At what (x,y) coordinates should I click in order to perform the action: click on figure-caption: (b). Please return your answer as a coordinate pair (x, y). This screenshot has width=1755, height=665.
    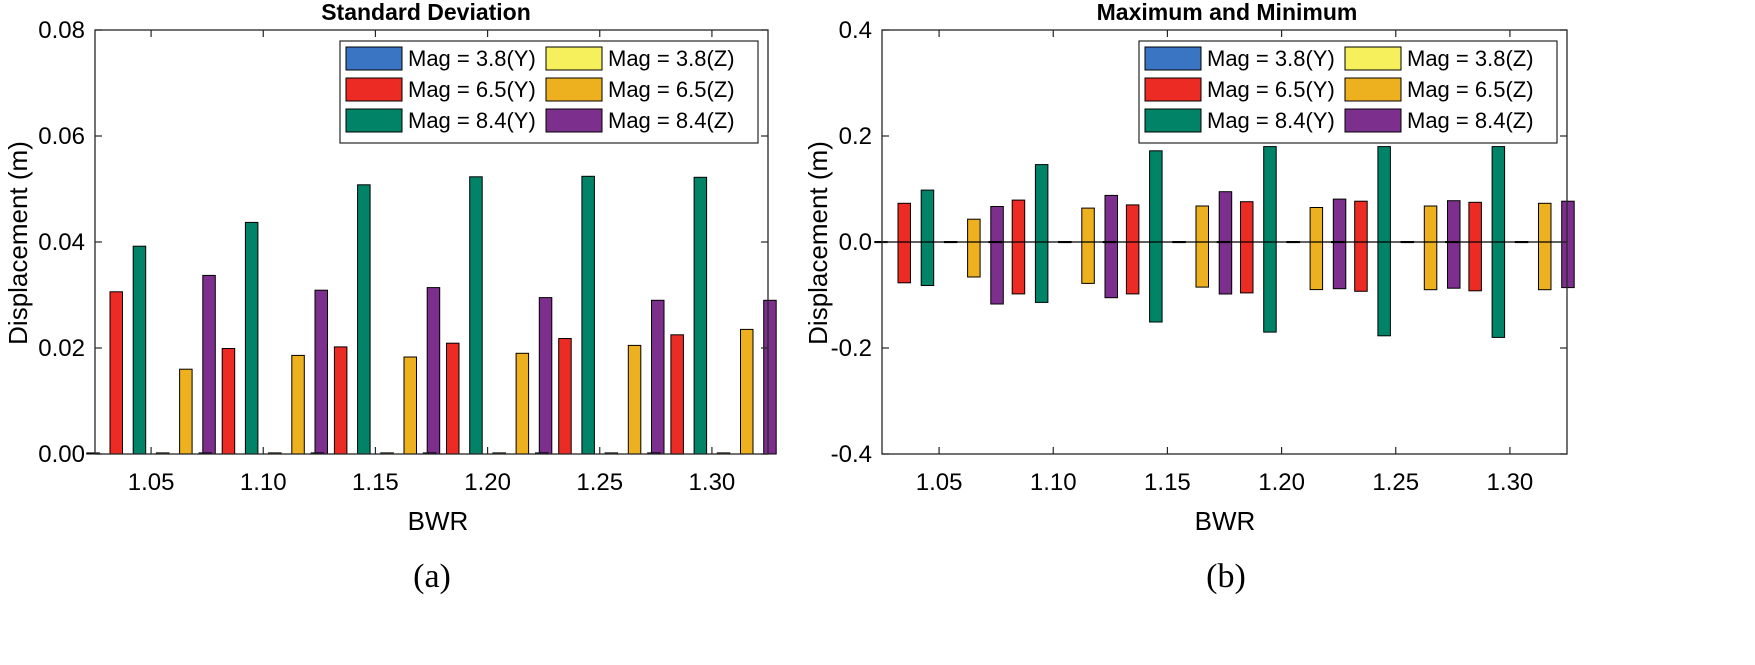
    Looking at the image, I should click on (1226, 576).